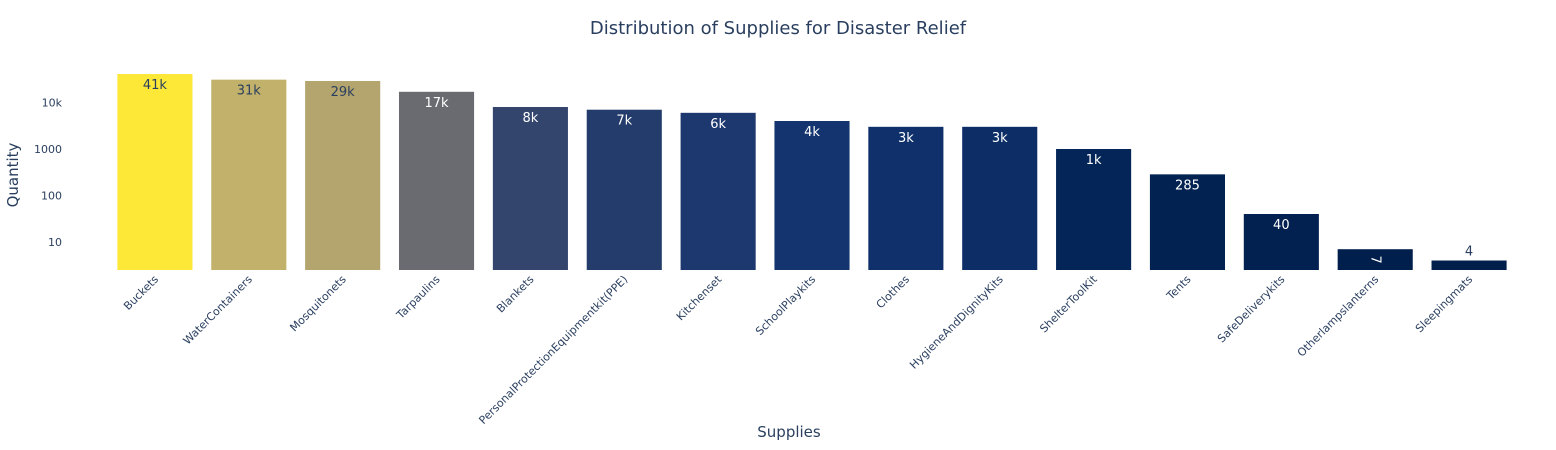 This screenshot has height=450, width=1556. What do you see at coordinates (52, 103) in the screenshot?
I see `y-tick-label: 10k` at bounding box center [52, 103].